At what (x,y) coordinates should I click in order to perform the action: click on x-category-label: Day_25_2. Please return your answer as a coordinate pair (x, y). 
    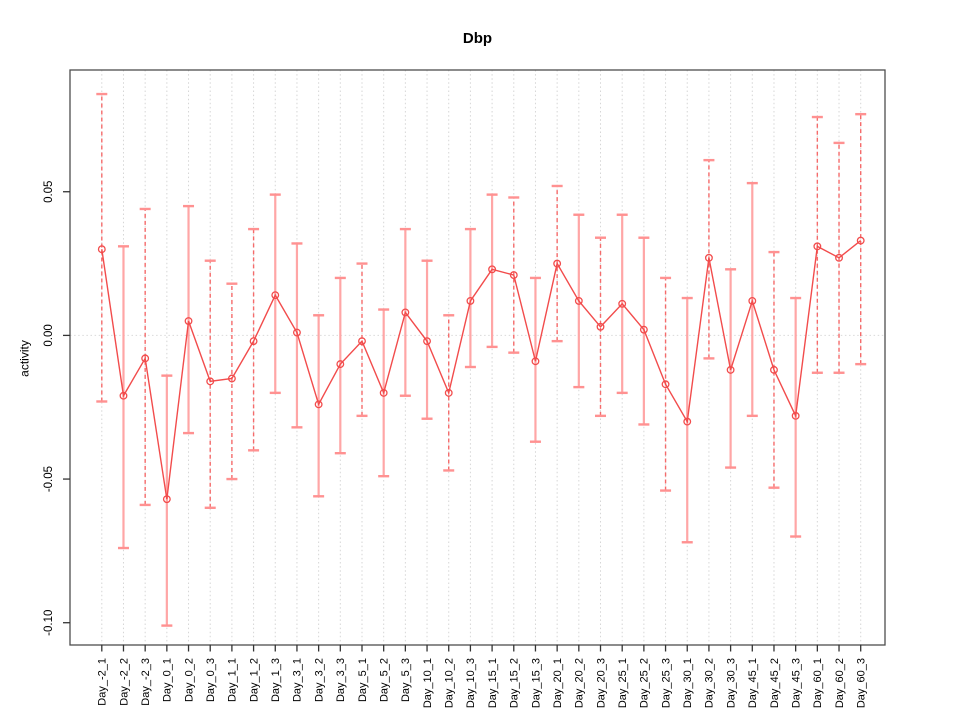
    Looking at the image, I should click on (645, 683).